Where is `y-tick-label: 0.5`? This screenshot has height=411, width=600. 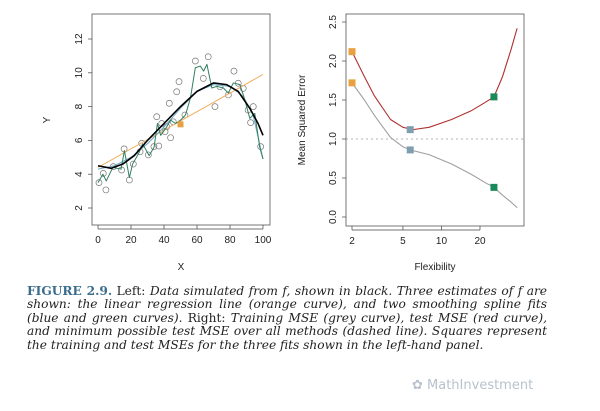 y-tick-label: 0.5 is located at coordinates (333, 178).